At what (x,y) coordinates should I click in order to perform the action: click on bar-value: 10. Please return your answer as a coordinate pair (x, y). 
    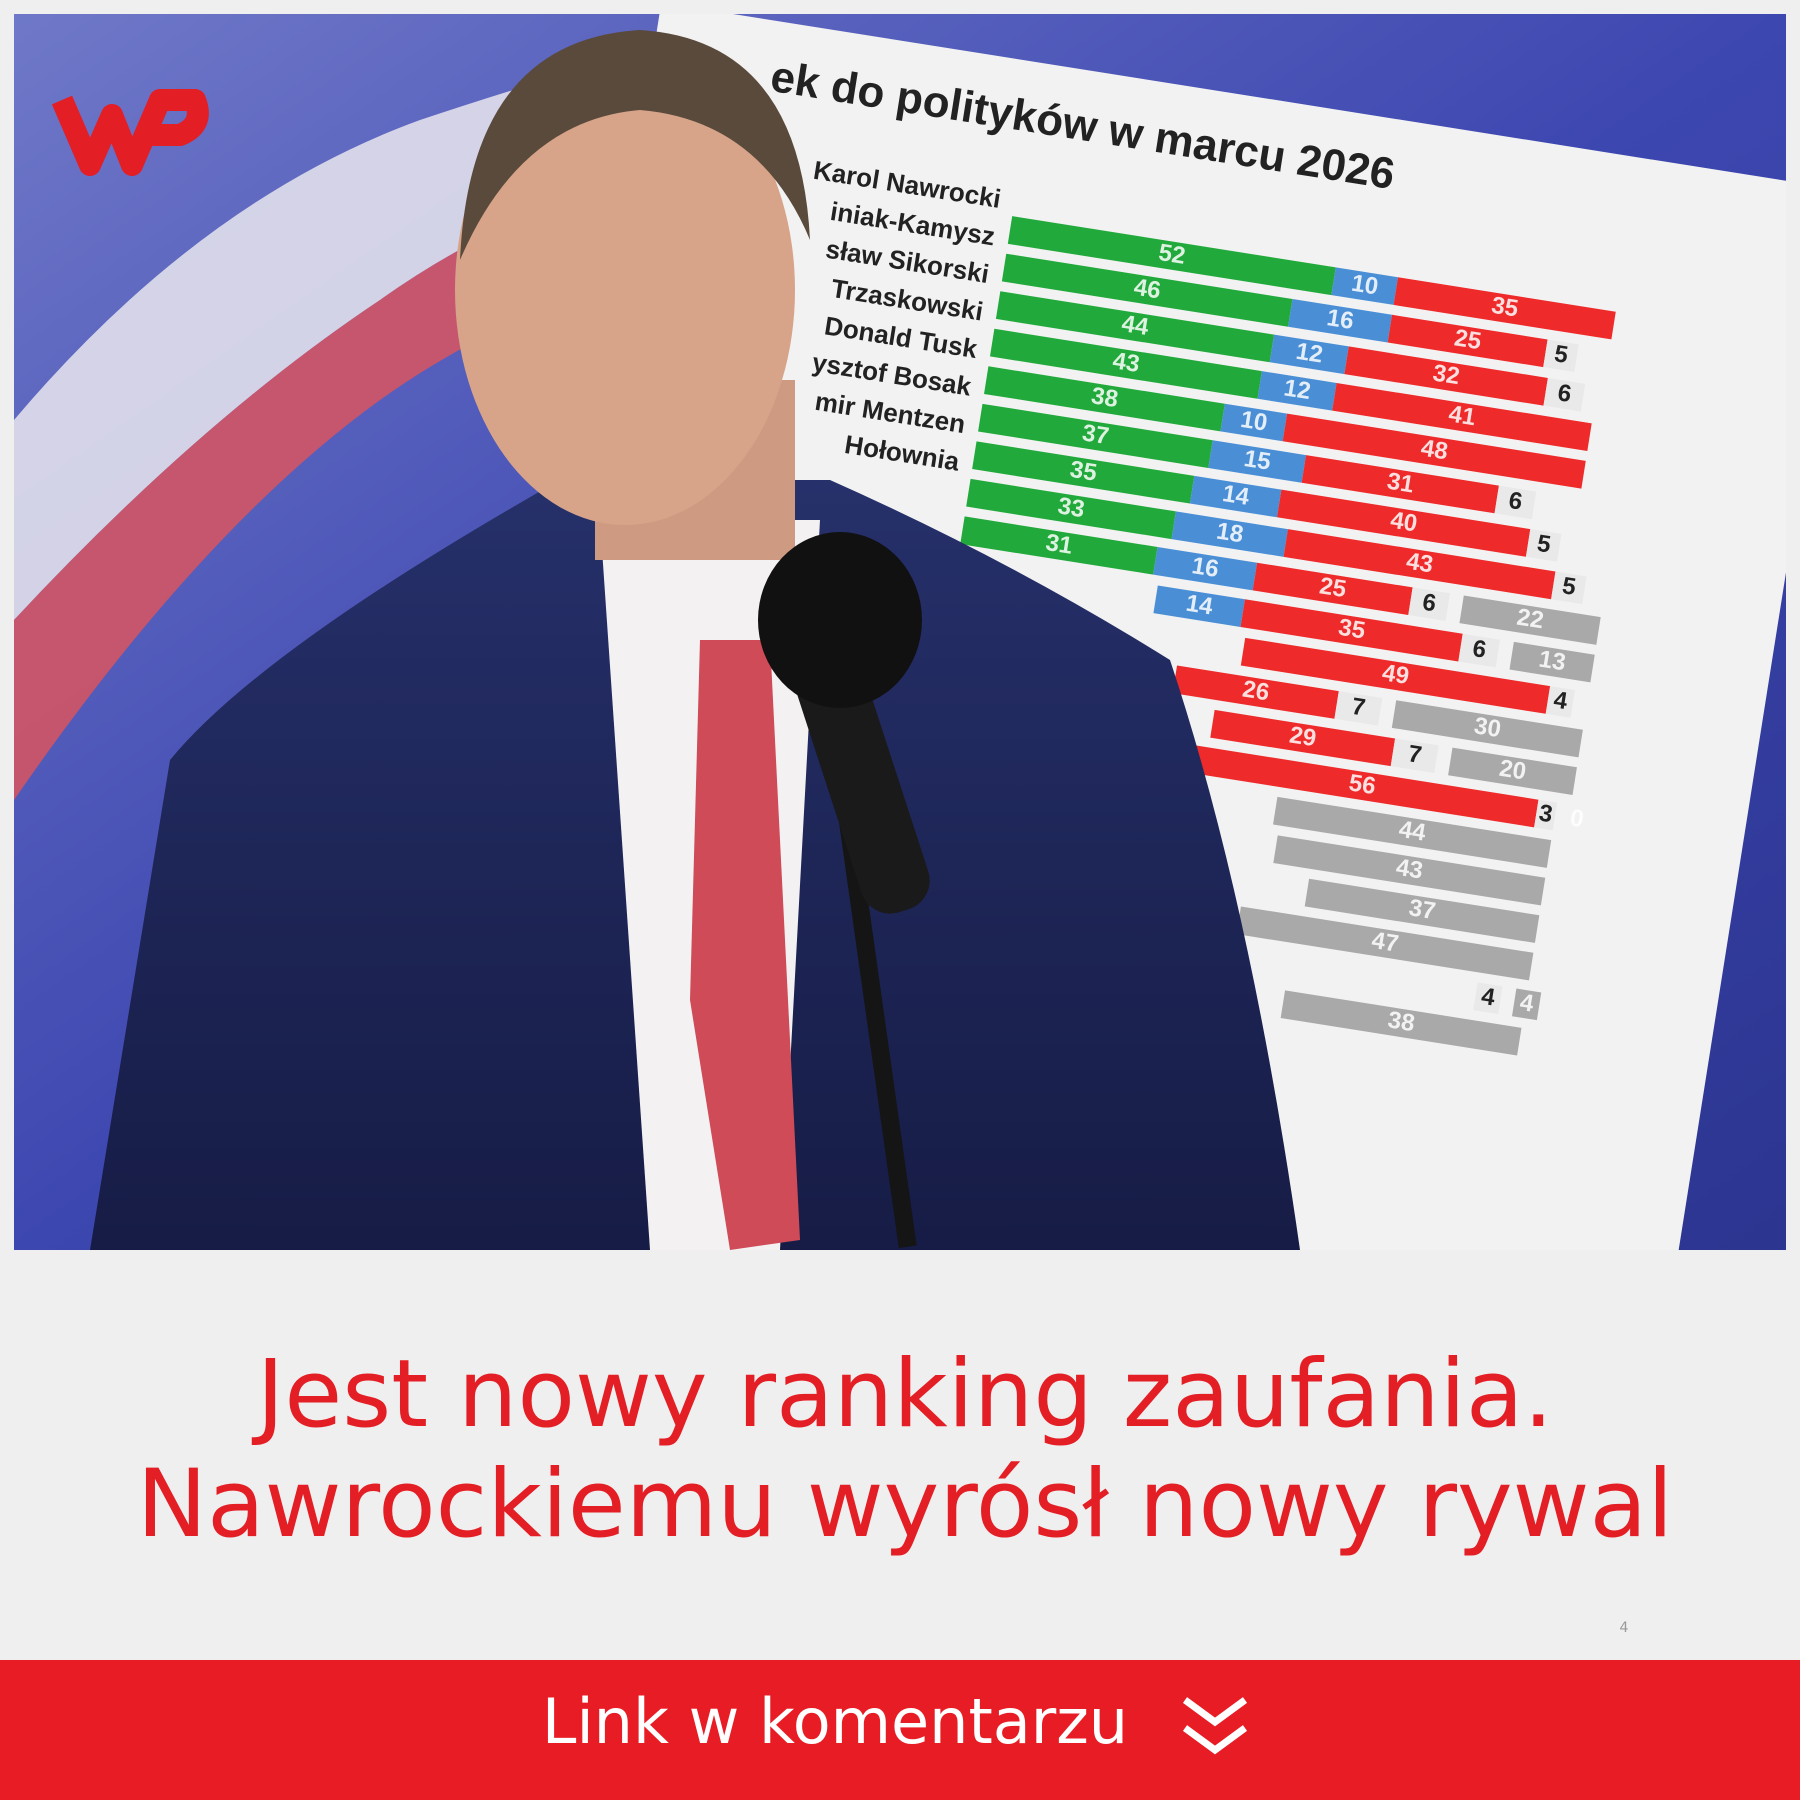
    Looking at the image, I should click on (1365, 285).